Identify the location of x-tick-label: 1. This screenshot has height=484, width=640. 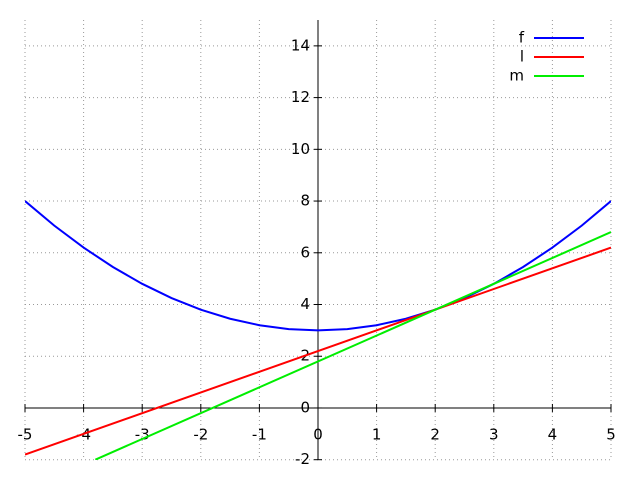
(377, 434).